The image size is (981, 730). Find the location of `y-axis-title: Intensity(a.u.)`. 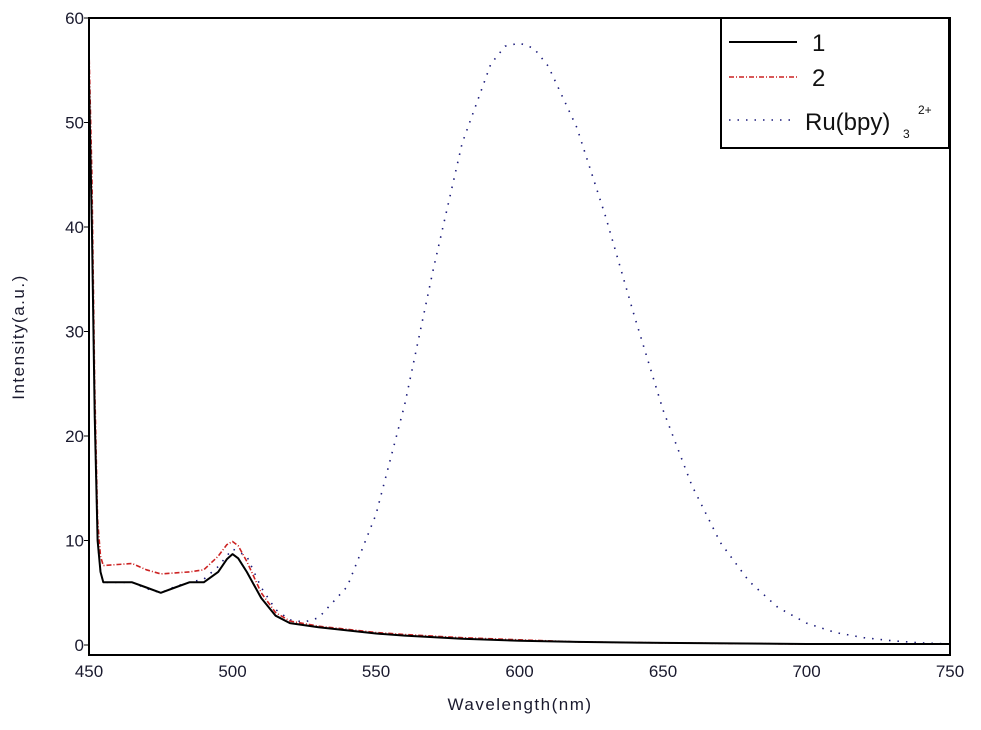

y-axis-title: Intensity(a.u.) is located at coordinates (18, 337).